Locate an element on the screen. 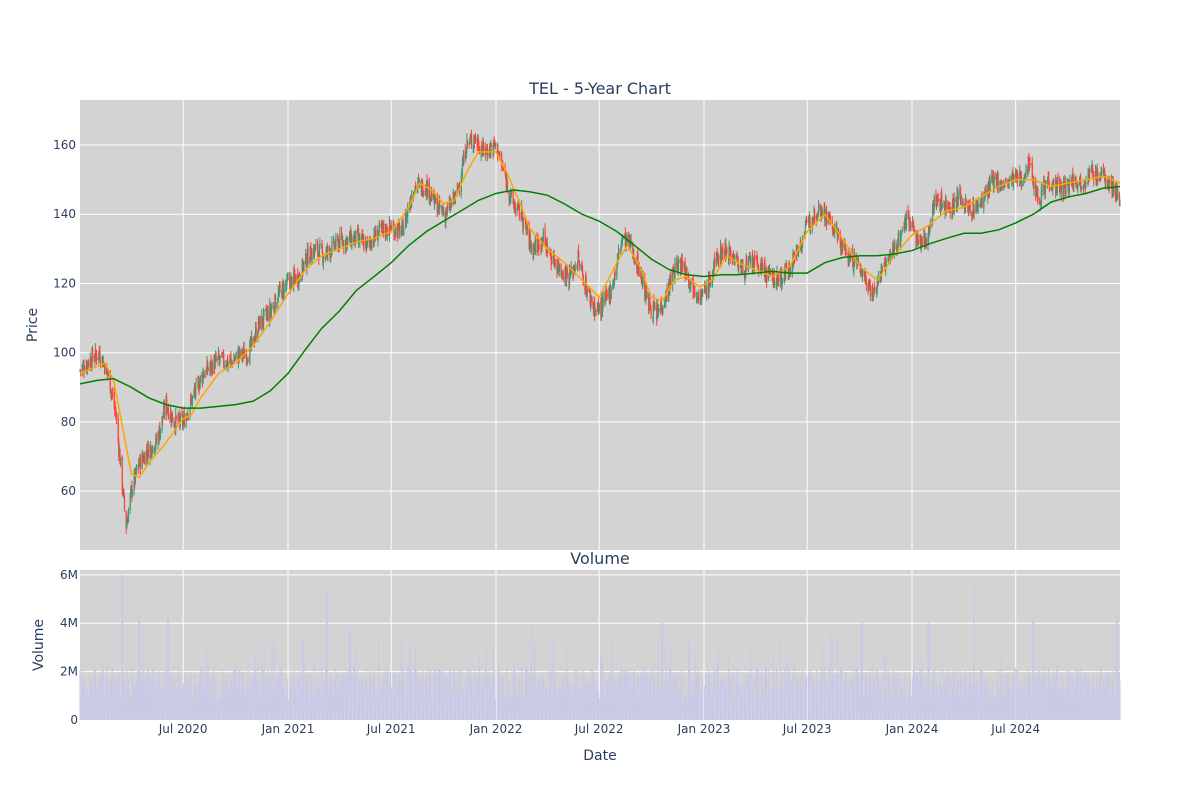 This screenshot has width=1200, height=804. price-axis-title: Price is located at coordinates (33, 325).